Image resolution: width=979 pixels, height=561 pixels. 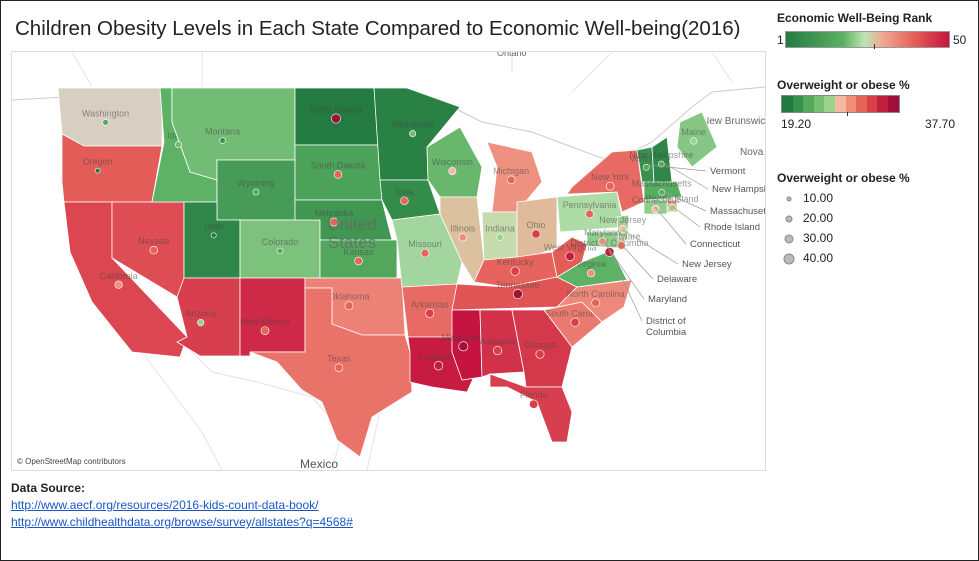 What do you see at coordinates (840, 104) in the screenshot?
I see `overweight-color-steps` at bounding box center [840, 104].